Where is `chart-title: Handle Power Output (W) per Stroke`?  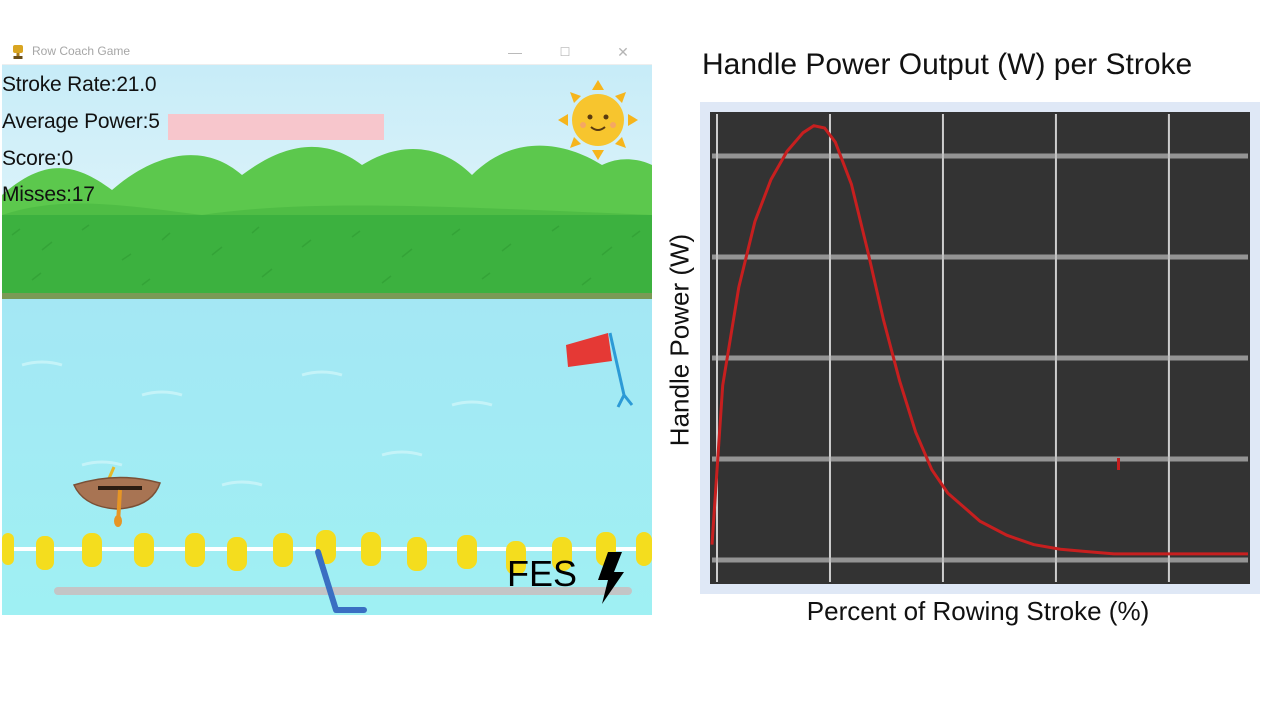
chart-title: Handle Power Output (W) per Stroke is located at coordinates (947, 64).